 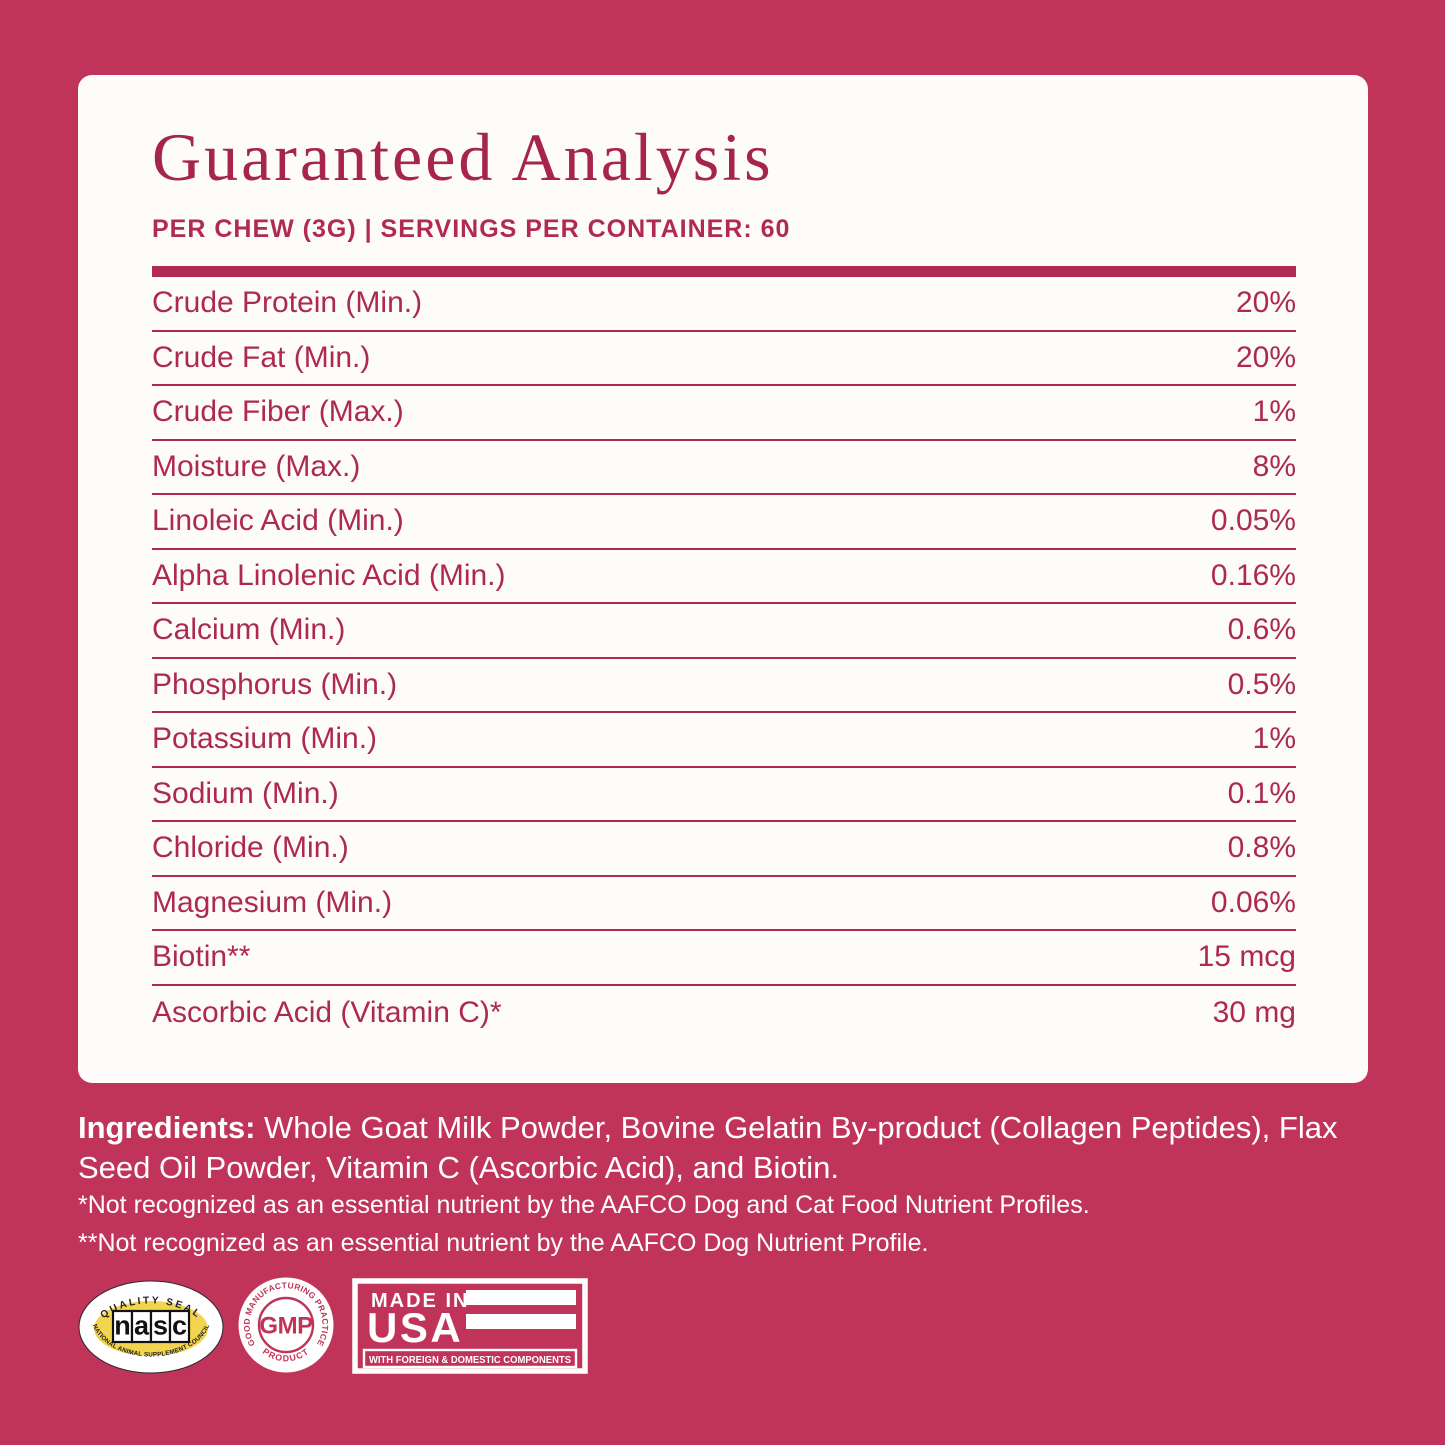 What do you see at coordinates (278, 412) in the screenshot?
I see `nutrient-label: Crude Fiber (Max.)` at bounding box center [278, 412].